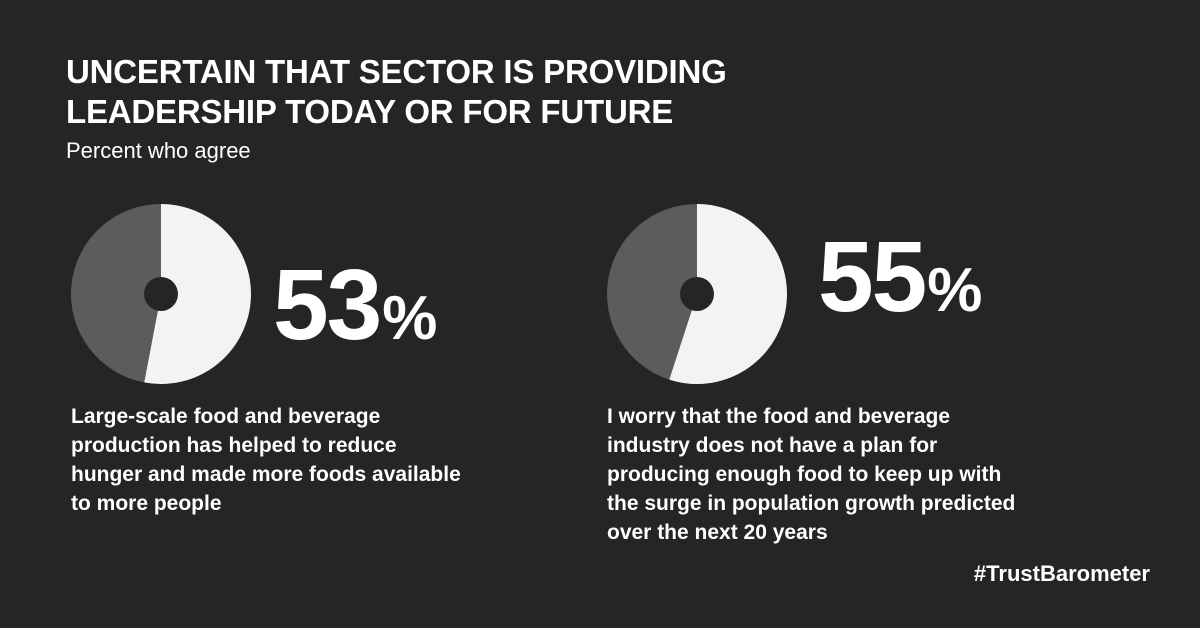 The height and width of the screenshot is (628, 1200). Describe the element at coordinates (1061, 573) in the screenshot. I see `hashtag: #TrustBarometer` at that location.